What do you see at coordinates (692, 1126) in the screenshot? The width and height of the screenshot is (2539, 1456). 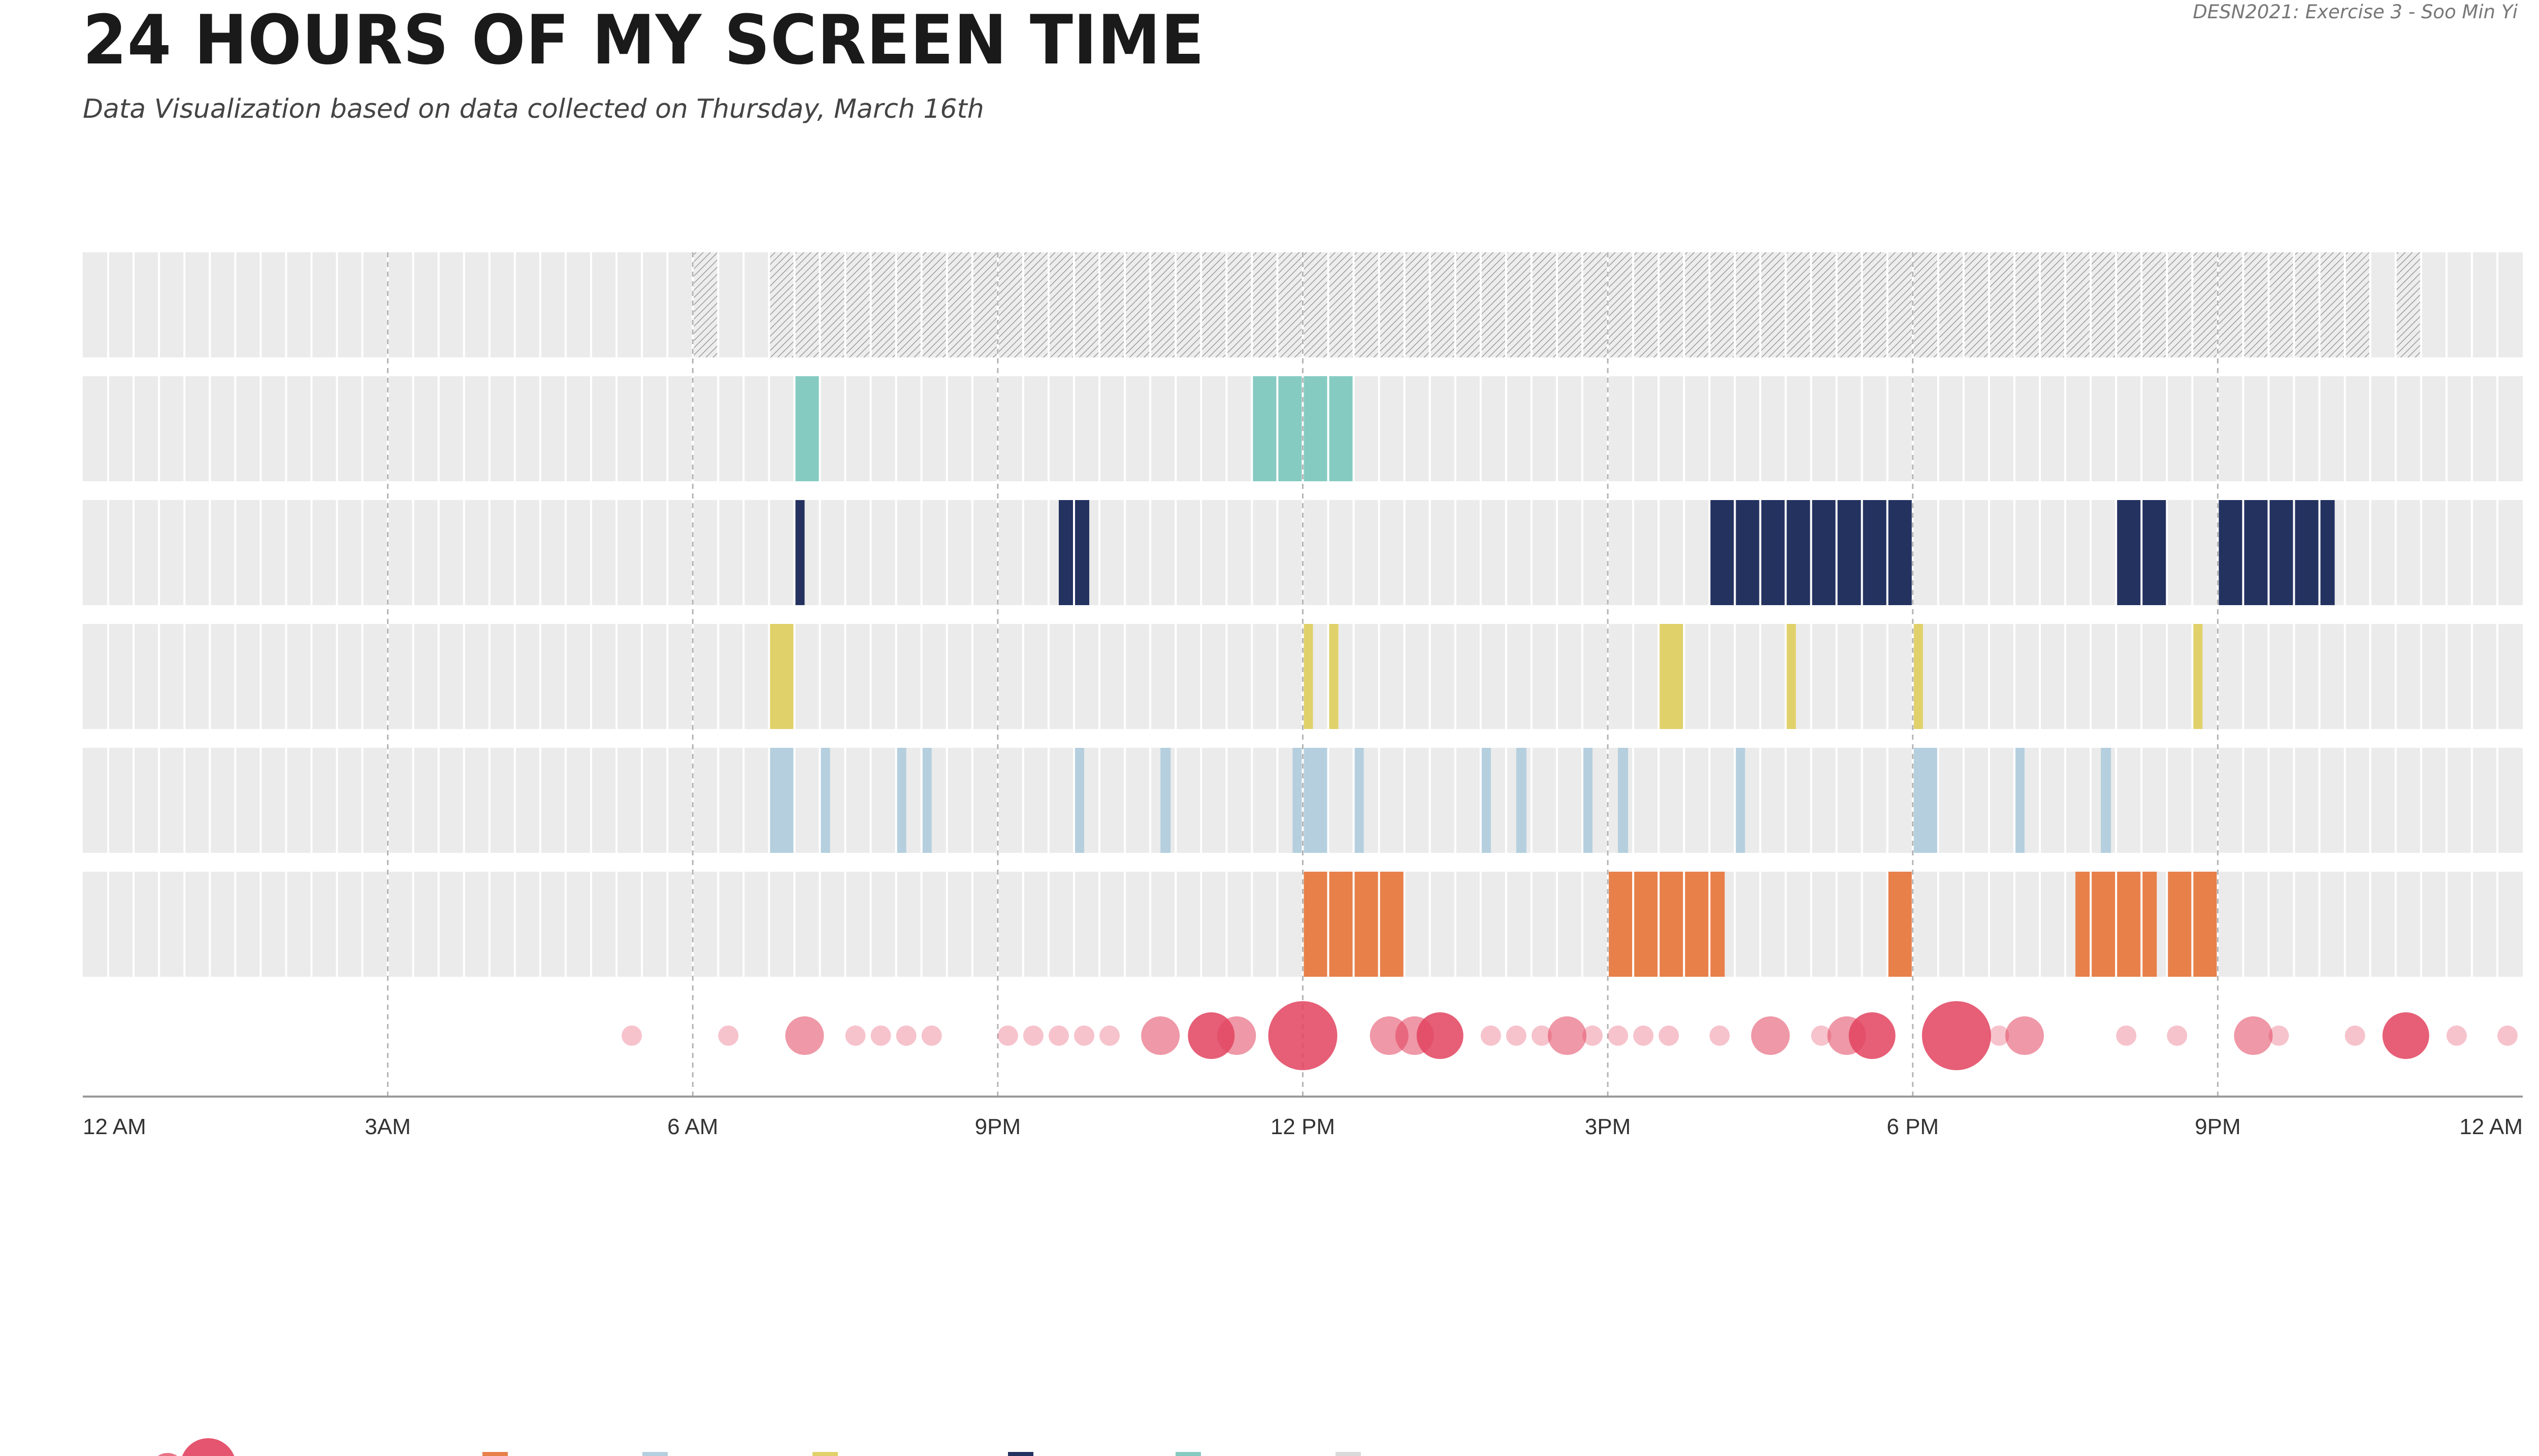 I see `x-tick-label: 6 AM` at bounding box center [692, 1126].